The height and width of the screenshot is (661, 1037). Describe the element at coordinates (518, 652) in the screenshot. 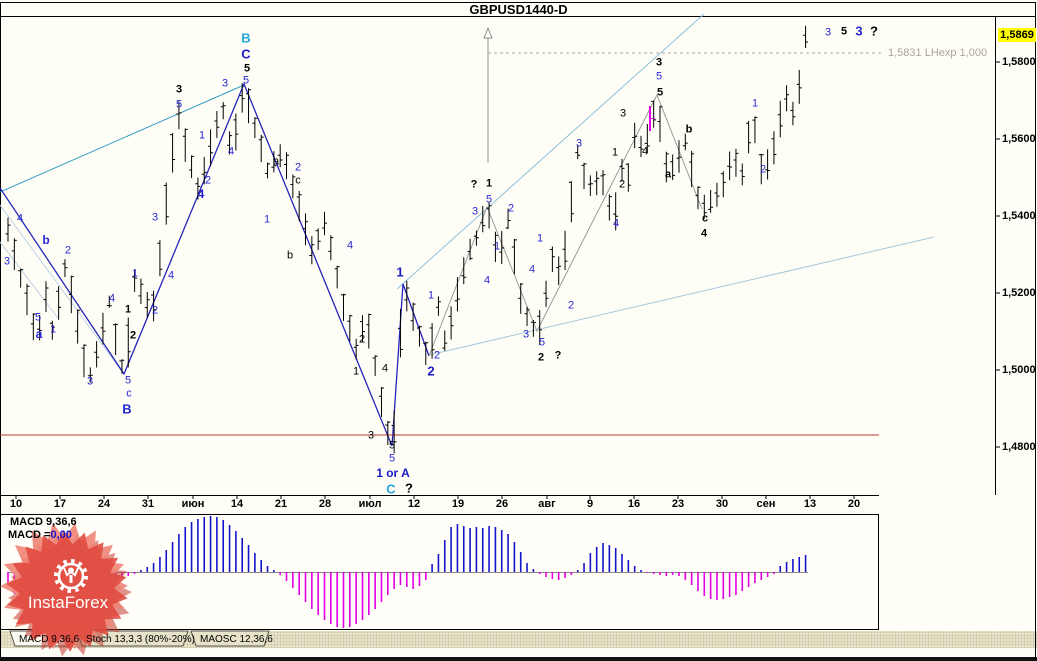

I see `status-strip` at that location.